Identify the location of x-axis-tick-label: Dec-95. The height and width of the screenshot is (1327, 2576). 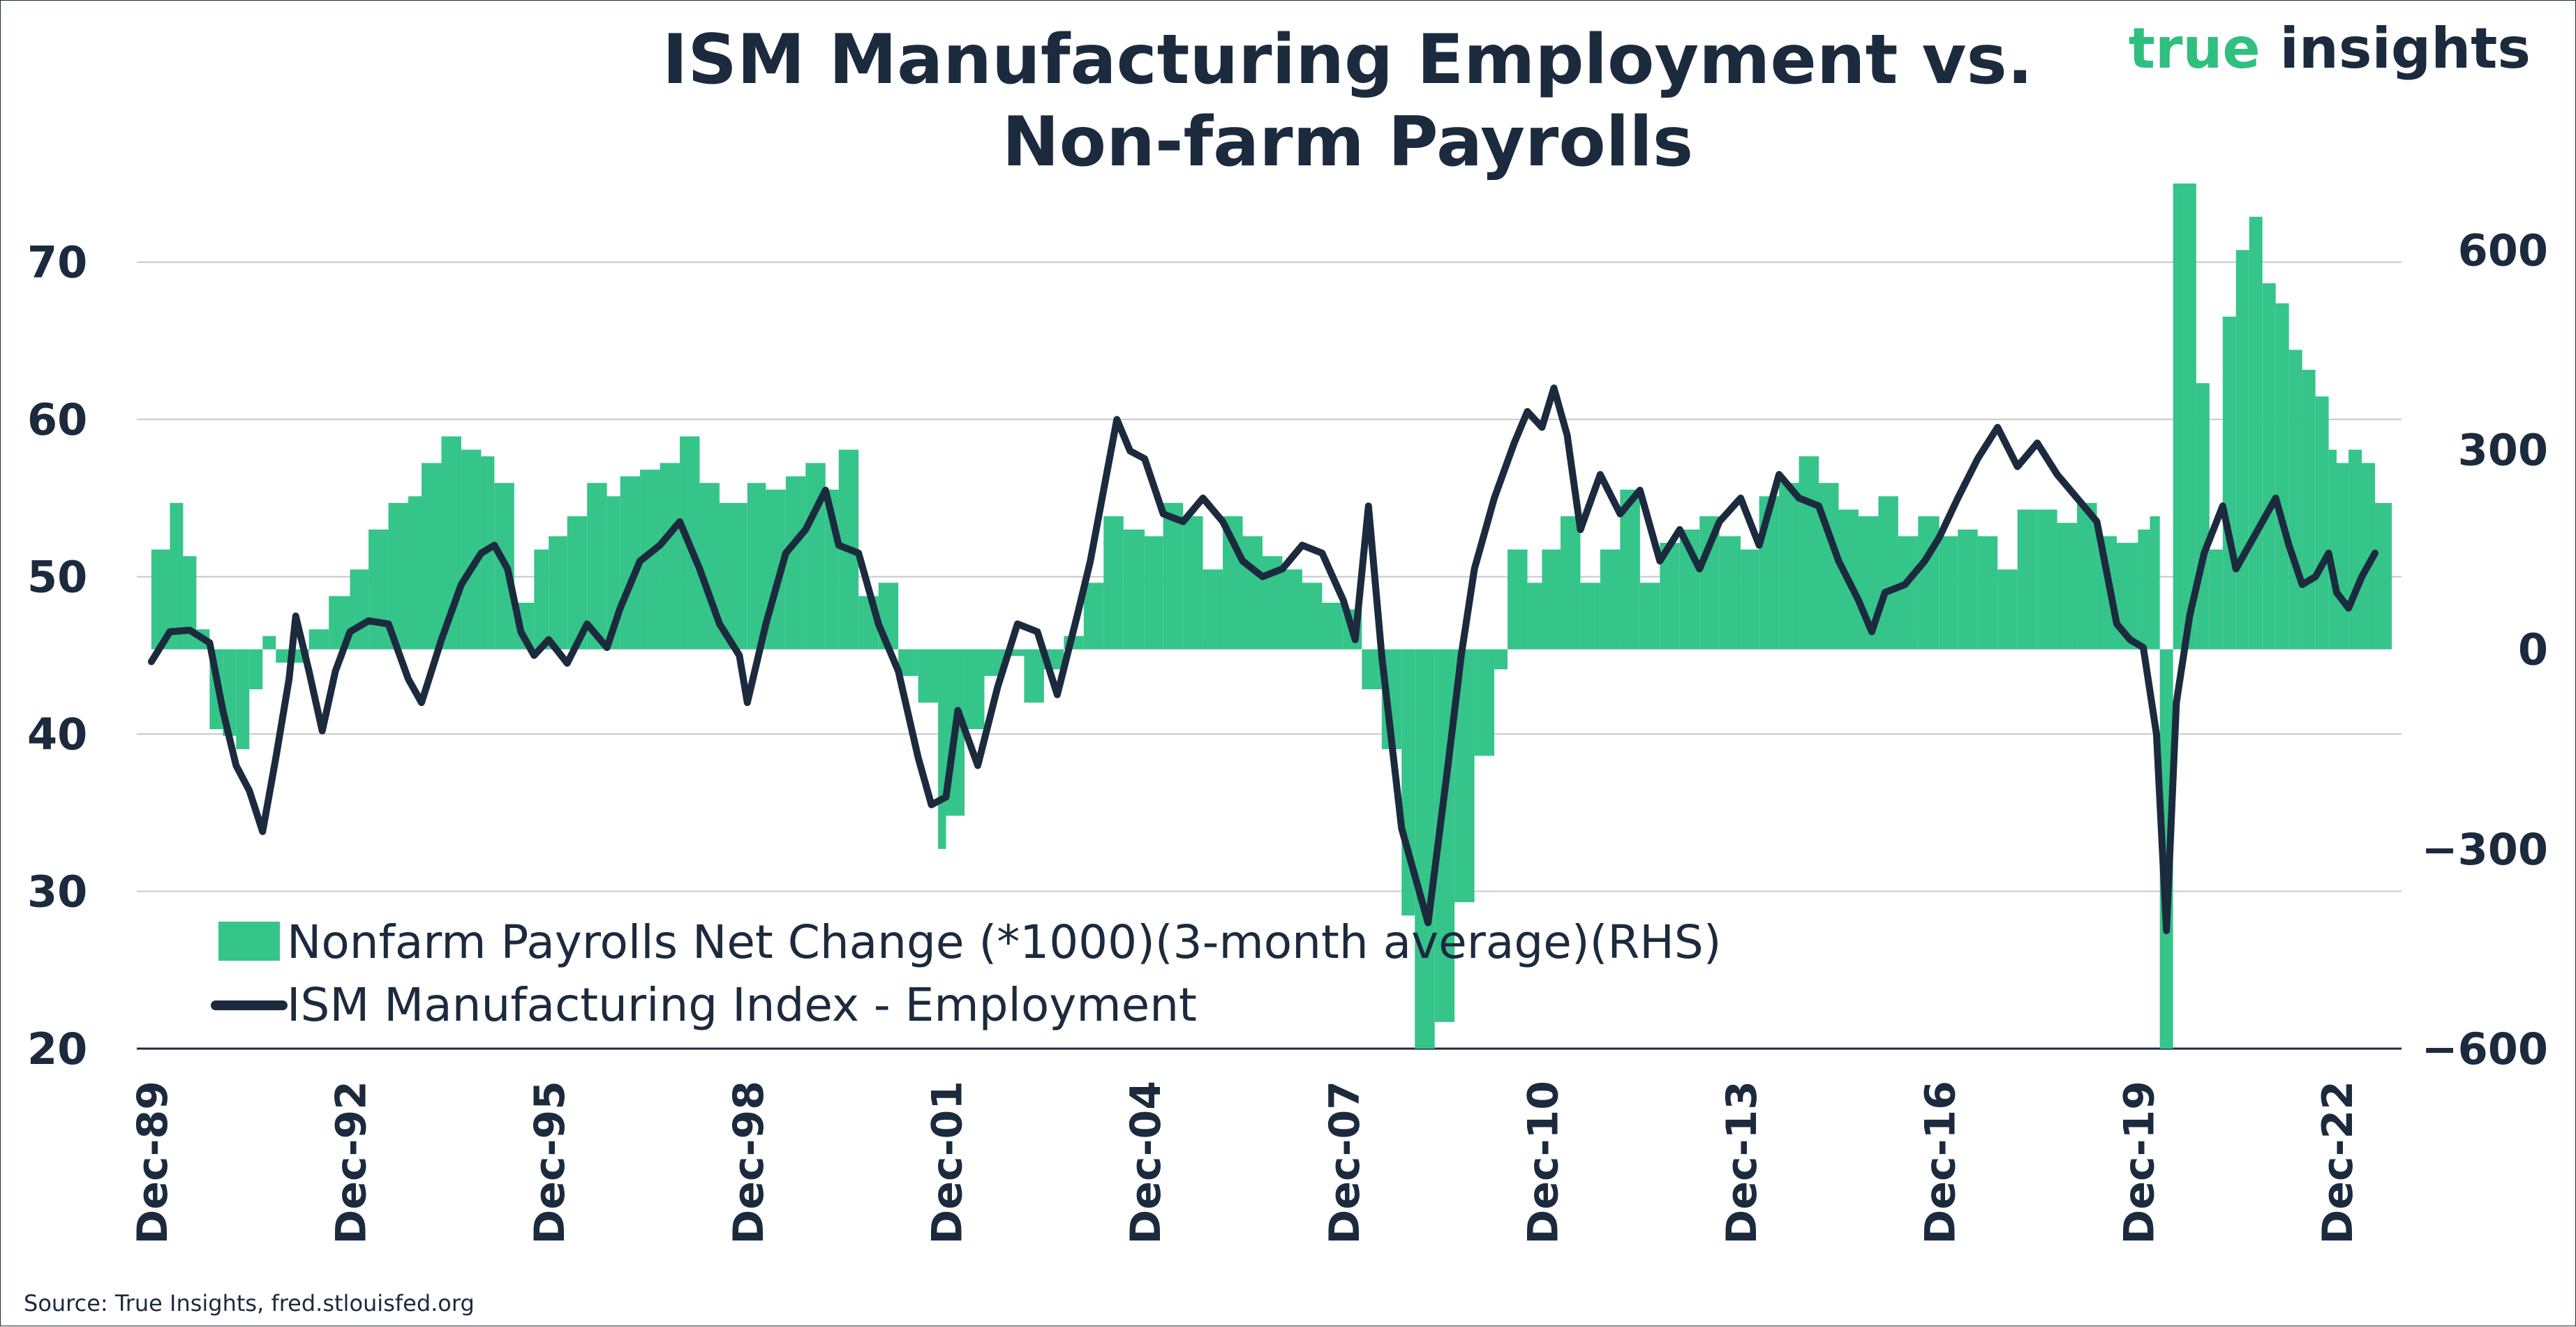
(550, 1162).